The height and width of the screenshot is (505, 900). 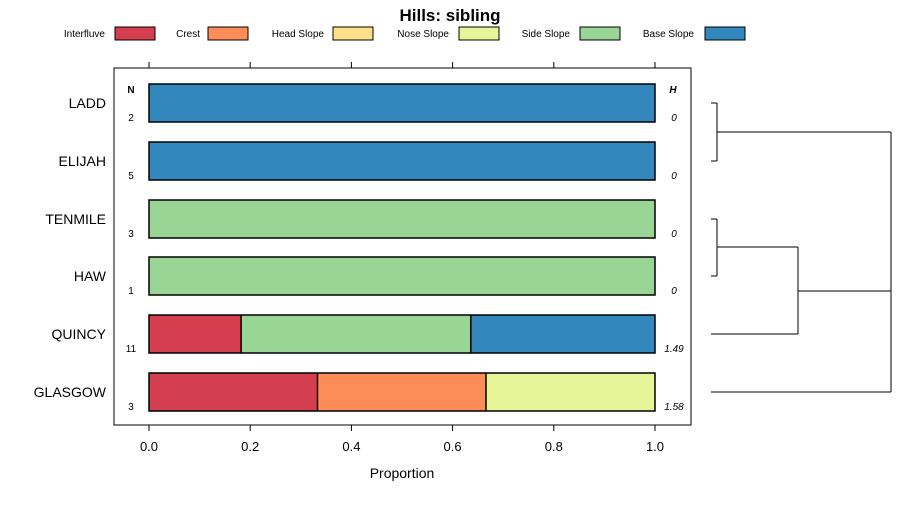 What do you see at coordinates (90, 276) in the screenshot?
I see `category-label: HAW` at bounding box center [90, 276].